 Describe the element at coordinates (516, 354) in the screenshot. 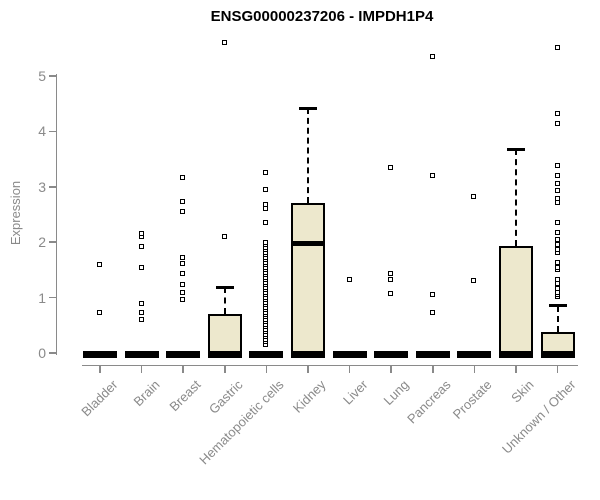

I see `zero-bar-skin` at that location.